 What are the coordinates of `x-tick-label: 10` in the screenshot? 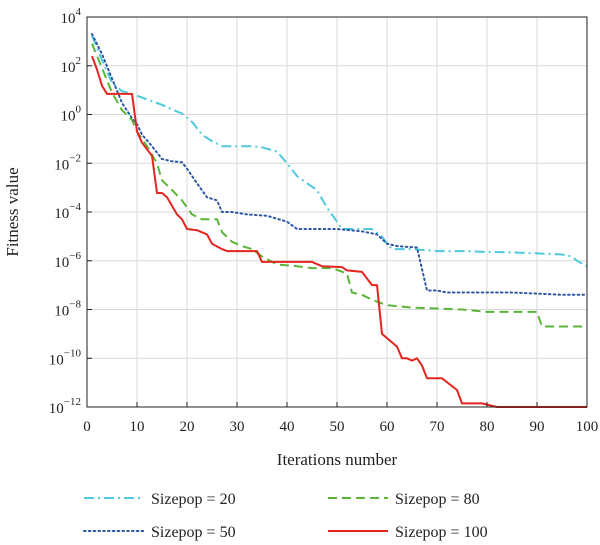 It's located at (137, 427).